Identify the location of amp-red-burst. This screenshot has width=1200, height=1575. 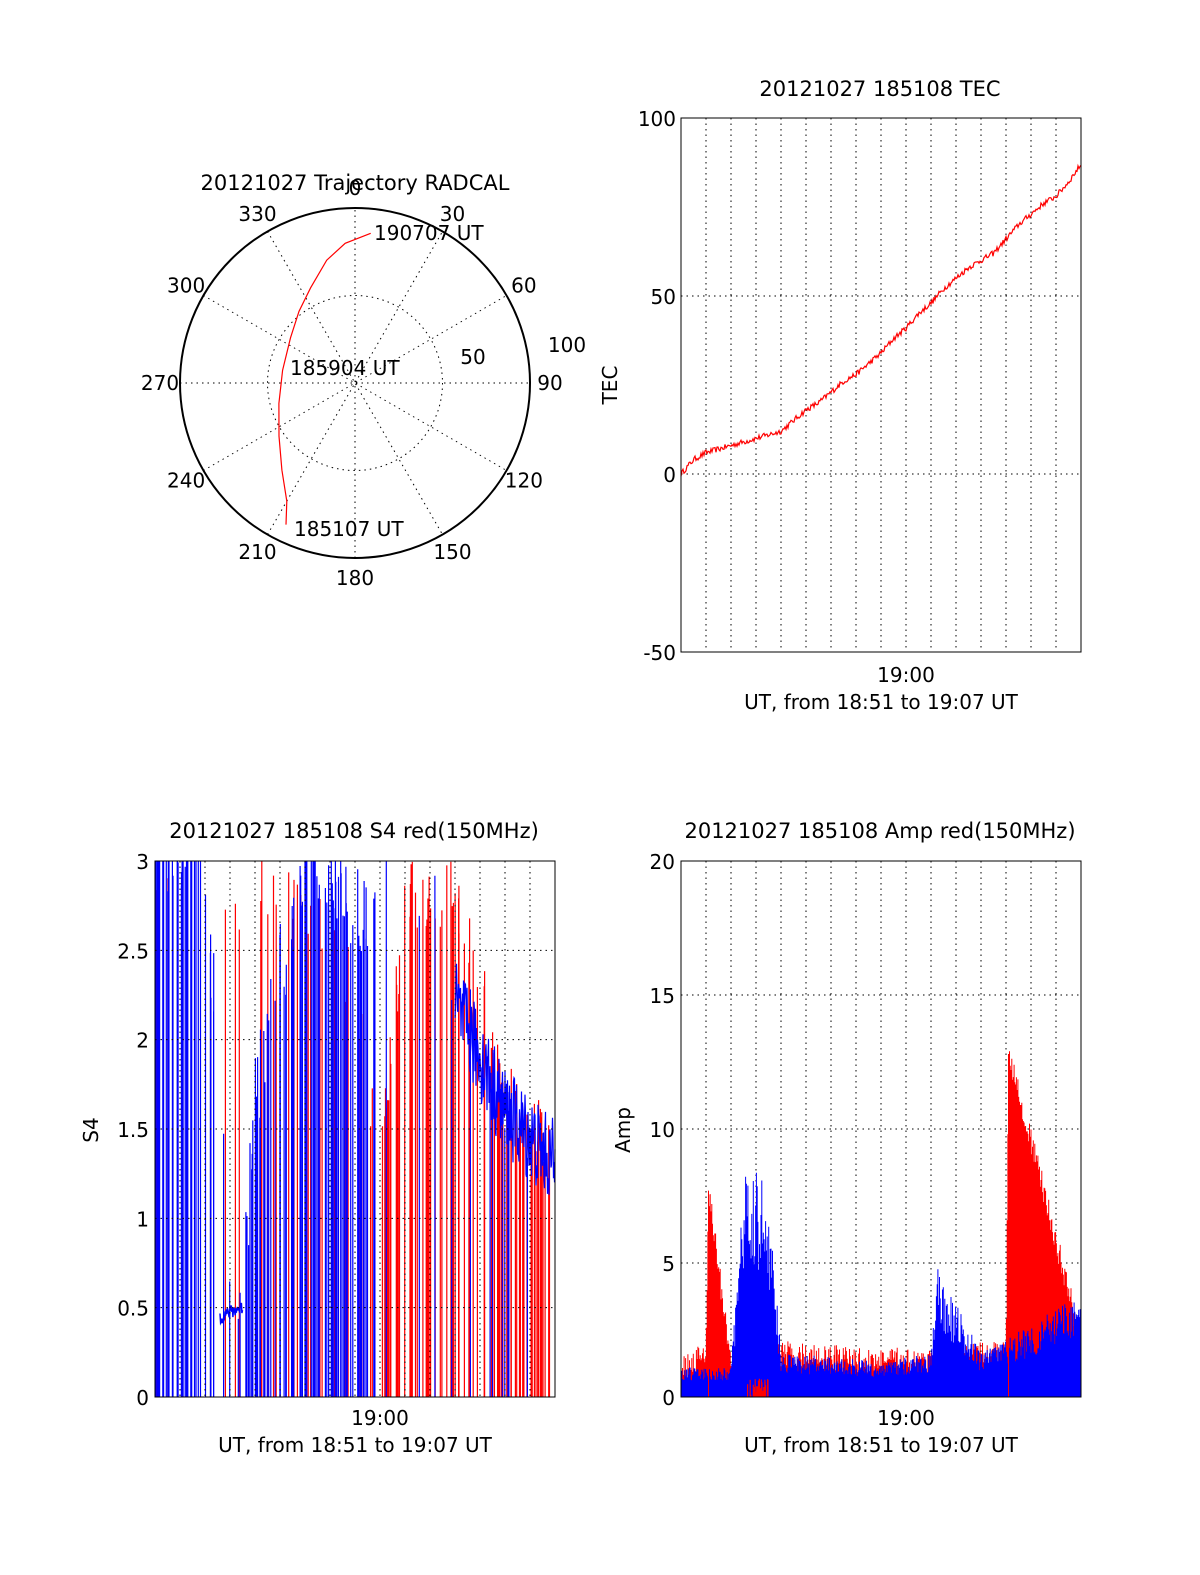
(757, 1387).